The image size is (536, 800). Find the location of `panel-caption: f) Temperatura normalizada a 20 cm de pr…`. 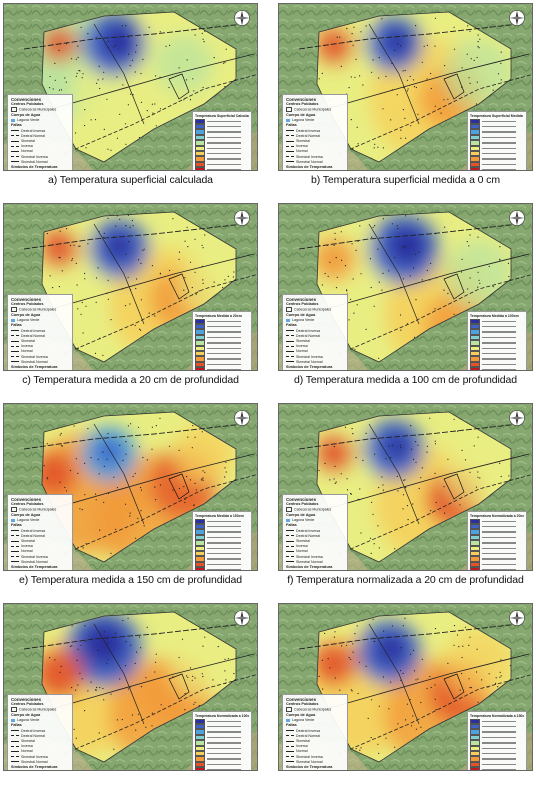

panel-caption: f) Temperatura normalizada a 20 cm de pr… is located at coordinates (405, 580).